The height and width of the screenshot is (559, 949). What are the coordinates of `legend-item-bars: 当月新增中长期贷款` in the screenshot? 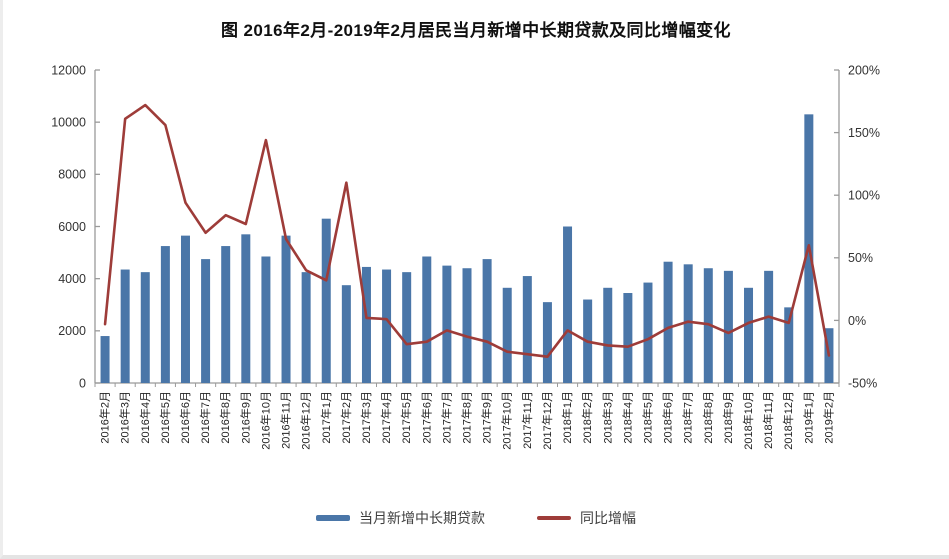 It's located at (400, 518).